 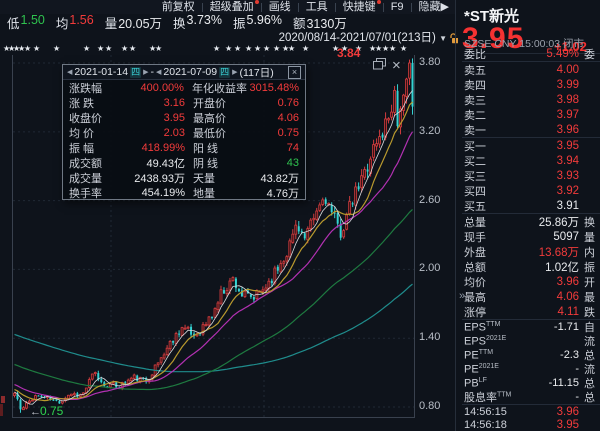 I want to click on ask-row: 卖四 3.99, so click(x=521, y=85).